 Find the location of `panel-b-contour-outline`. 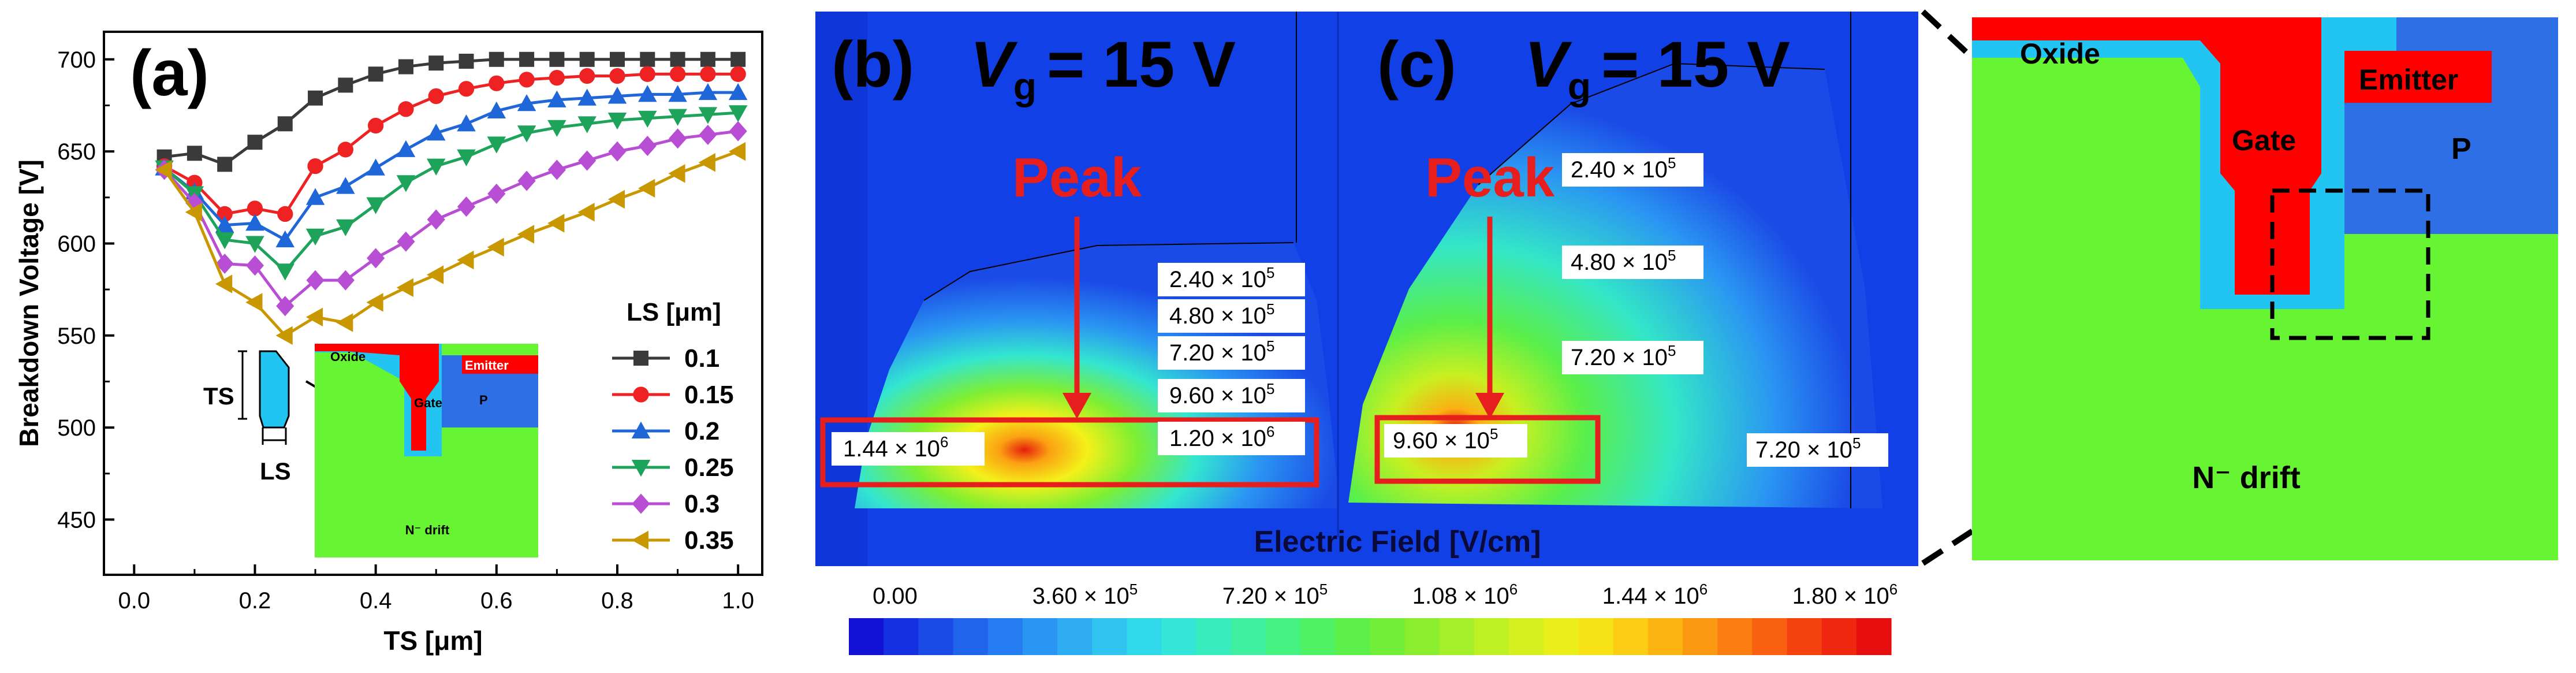

panel-b-contour-outline is located at coordinates (1108, 271).